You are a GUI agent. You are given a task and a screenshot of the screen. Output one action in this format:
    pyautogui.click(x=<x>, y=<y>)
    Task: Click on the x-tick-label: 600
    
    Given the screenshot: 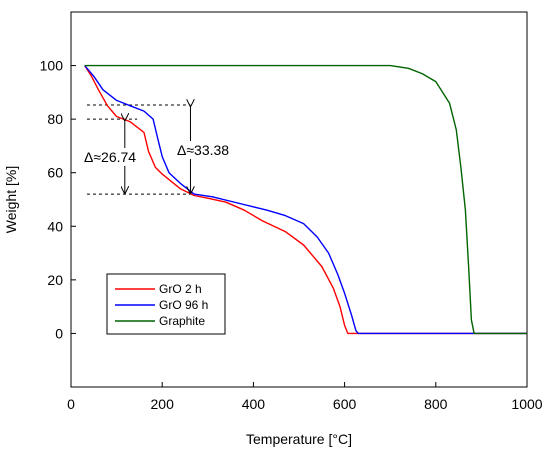 What is the action you would take?
    pyautogui.click(x=345, y=404)
    